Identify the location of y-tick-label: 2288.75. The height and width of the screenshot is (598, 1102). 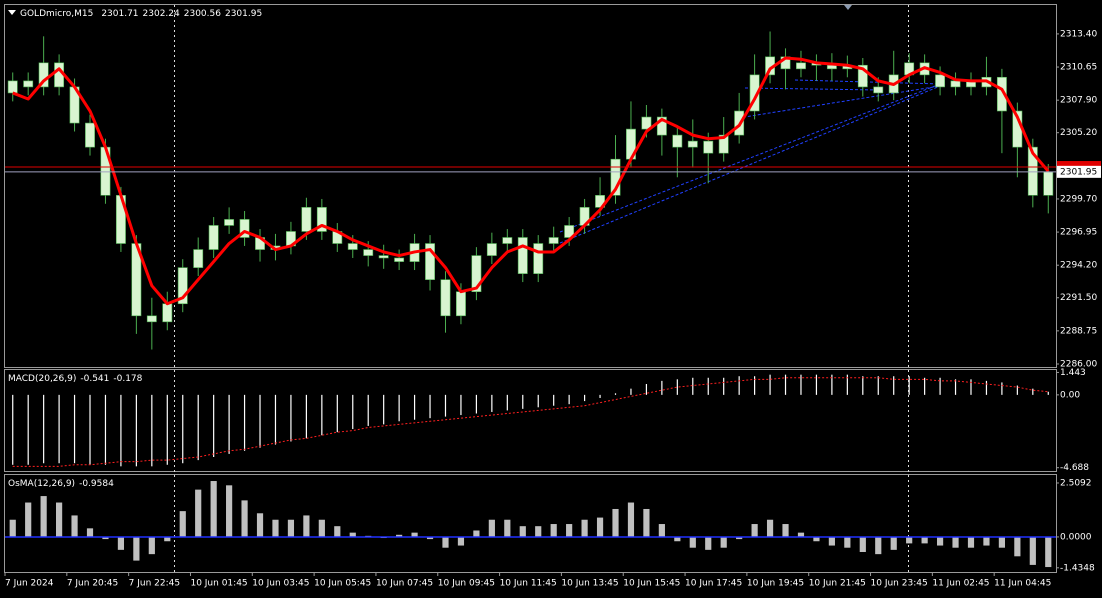
(1078, 331).